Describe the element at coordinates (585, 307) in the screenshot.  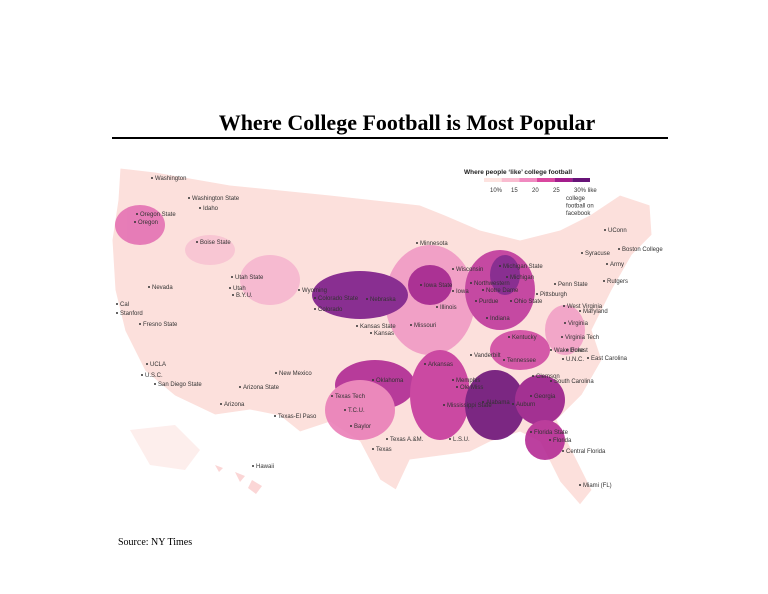
I see `place-label: West Virginia` at that location.